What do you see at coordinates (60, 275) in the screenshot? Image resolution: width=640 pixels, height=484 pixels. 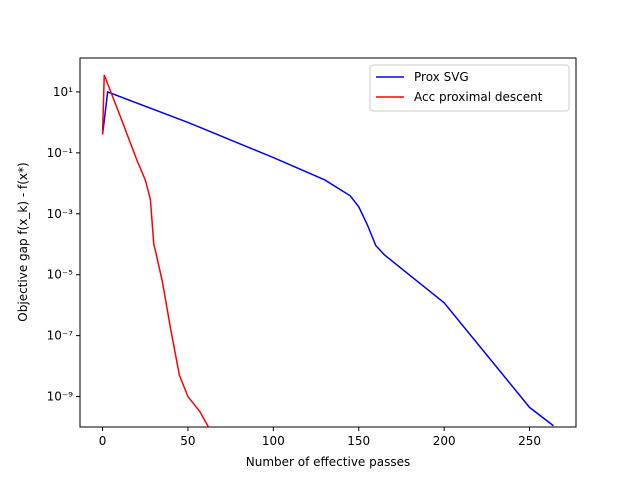 I see `y-tick-label: 10⁻⁵` at bounding box center [60, 275].